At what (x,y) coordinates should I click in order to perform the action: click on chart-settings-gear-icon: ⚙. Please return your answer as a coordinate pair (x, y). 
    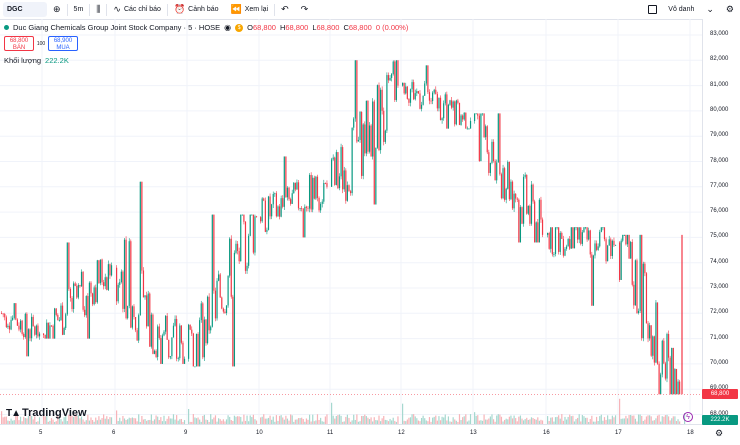
    Looking at the image, I should click on (719, 433).